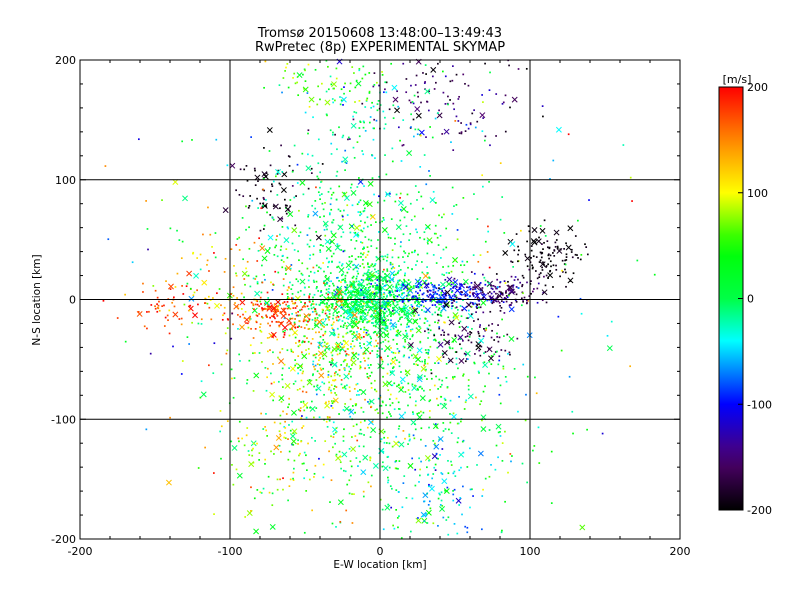 The width and height of the screenshot is (800, 600). Describe the element at coordinates (759, 404) in the screenshot. I see `colorbar-tick-label: -100` at that location.